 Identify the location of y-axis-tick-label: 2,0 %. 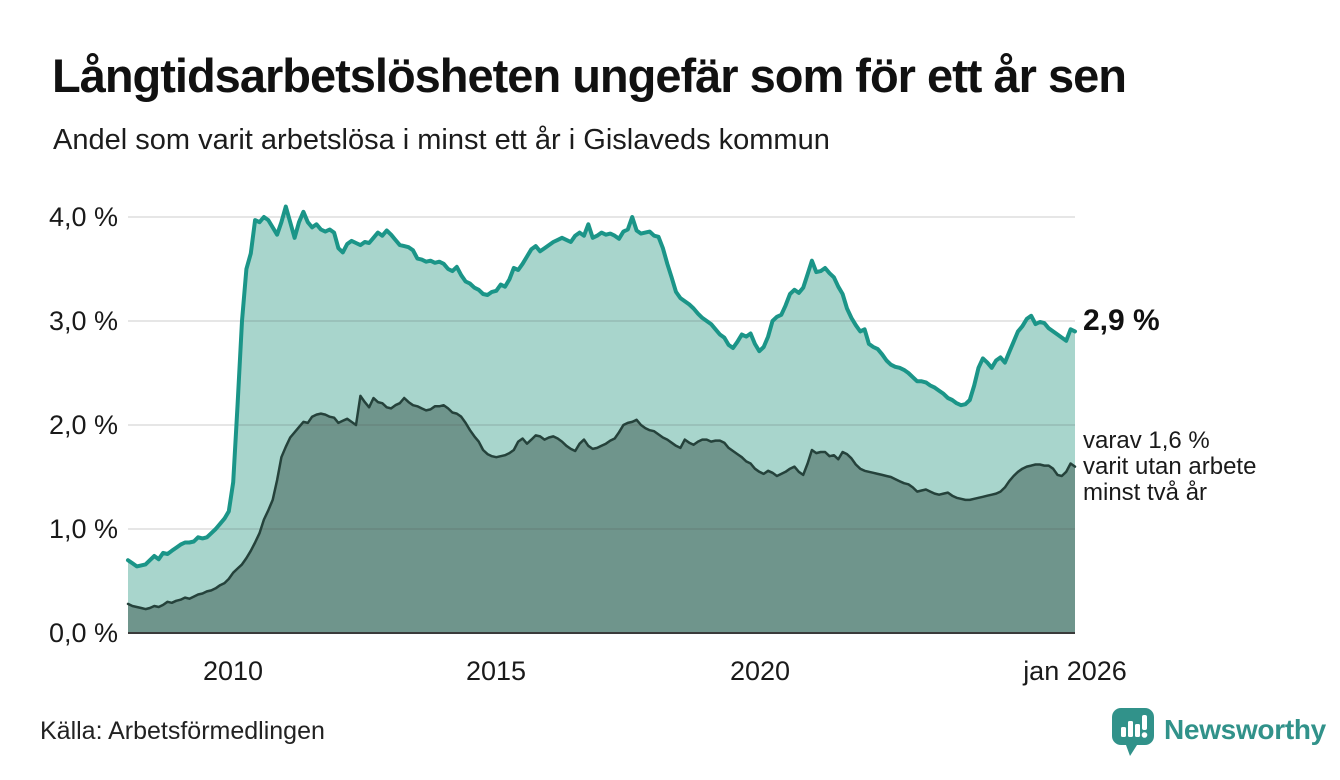
(83, 425).